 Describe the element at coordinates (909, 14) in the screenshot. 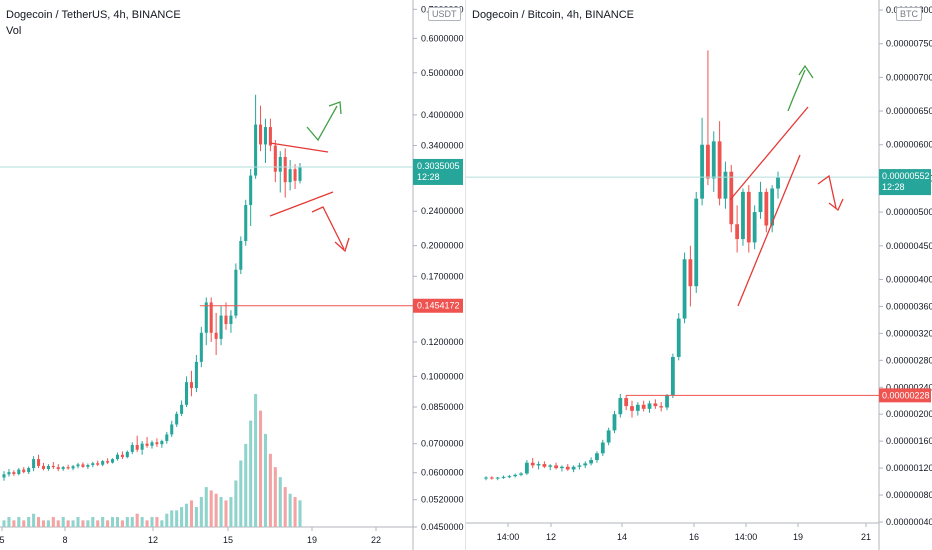

I see `right-currency-tag: BTC` at that location.